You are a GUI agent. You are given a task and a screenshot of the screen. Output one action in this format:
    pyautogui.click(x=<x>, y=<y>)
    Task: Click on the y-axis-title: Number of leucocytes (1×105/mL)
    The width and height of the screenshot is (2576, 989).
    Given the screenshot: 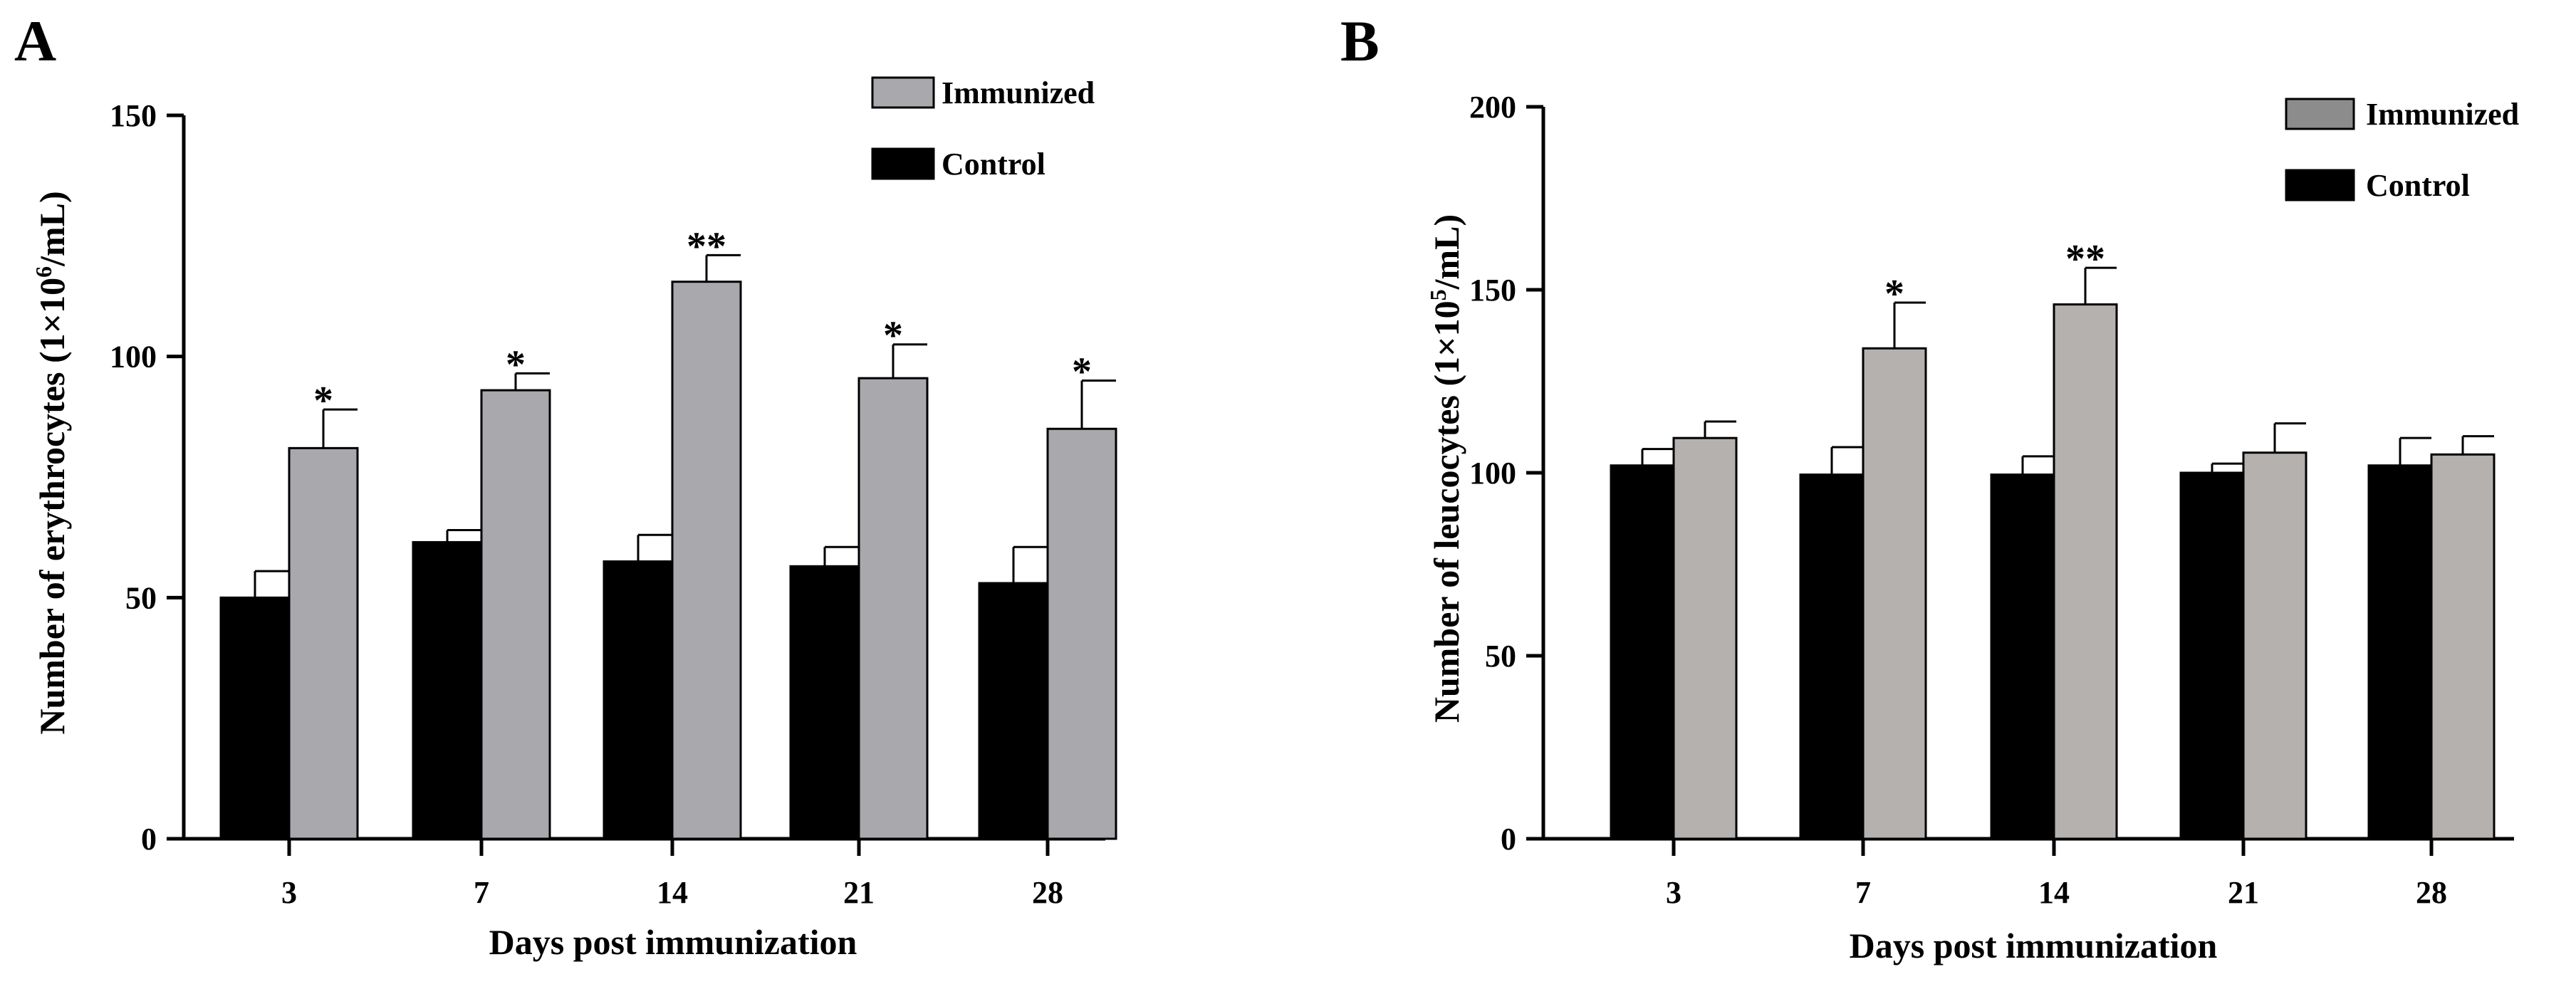 What is the action you would take?
    pyautogui.click(x=1445, y=468)
    